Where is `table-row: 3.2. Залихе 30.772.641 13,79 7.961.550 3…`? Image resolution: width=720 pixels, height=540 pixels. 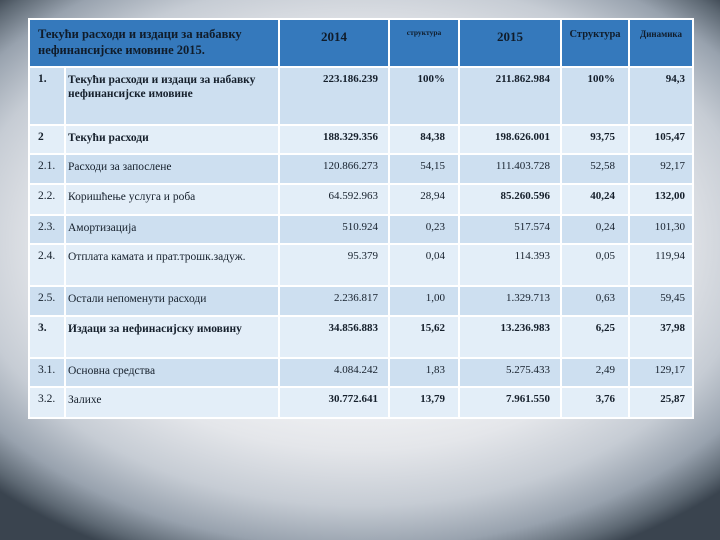
table-row: 3.2. Залихе 30.772.641 13,79 7.961.550 3… is located at coordinates (361, 402).